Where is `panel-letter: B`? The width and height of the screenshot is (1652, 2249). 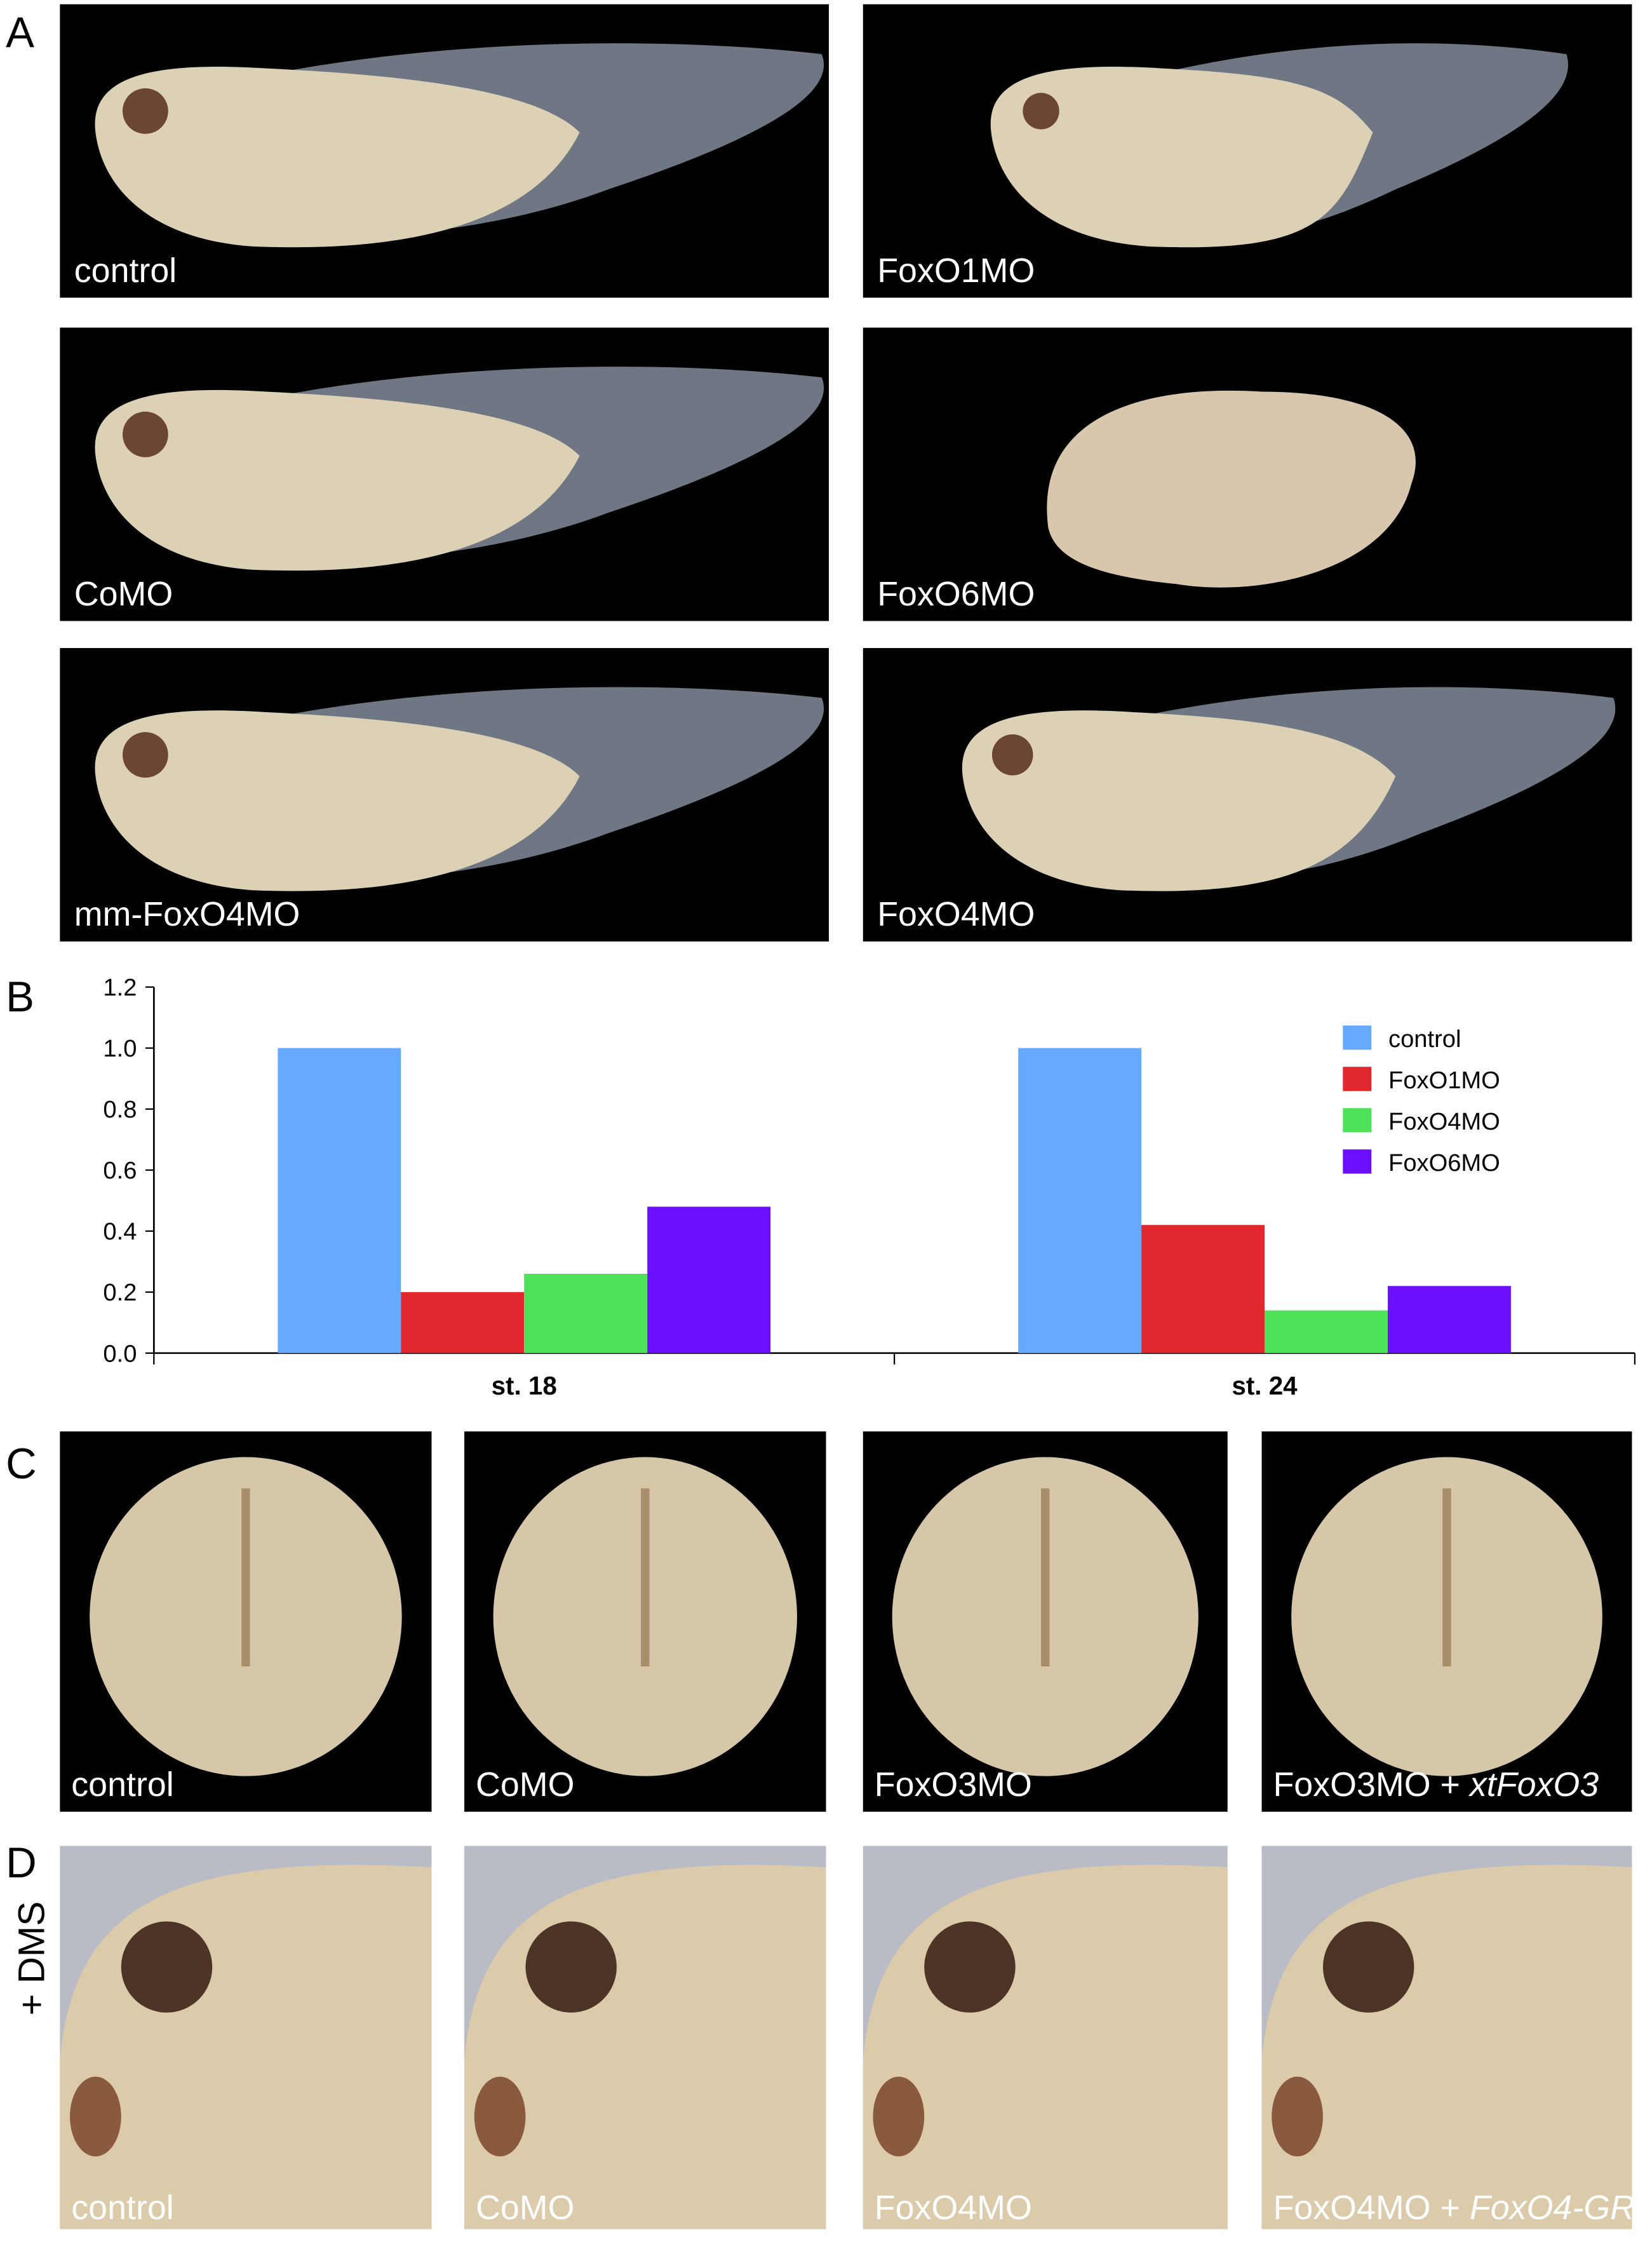 panel-letter: B is located at coordinates (20, 997).